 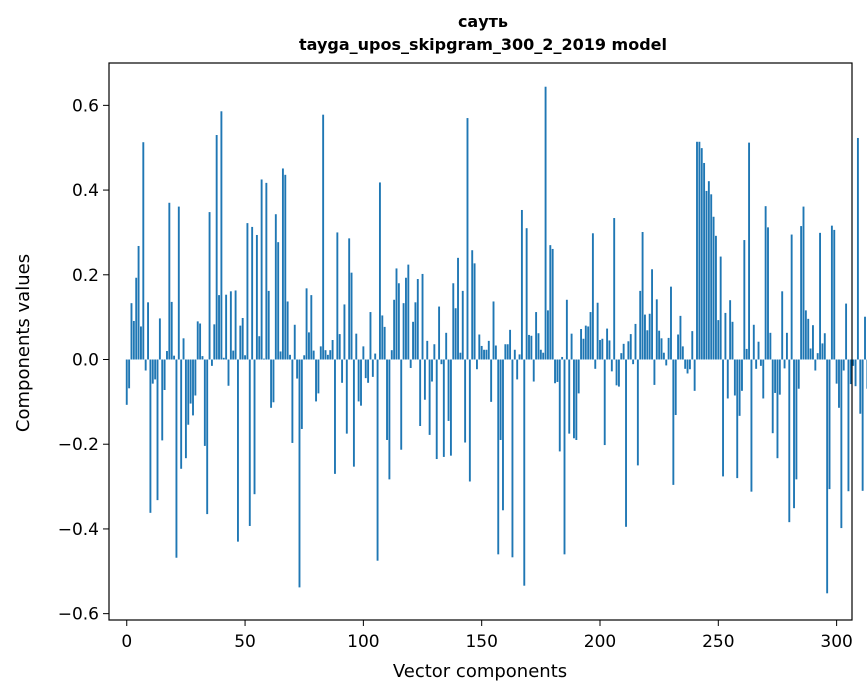 I want to click on chart-subtitle: tayga_upos_skipgram_300_2_2019 model, so click(x=483, y=44).